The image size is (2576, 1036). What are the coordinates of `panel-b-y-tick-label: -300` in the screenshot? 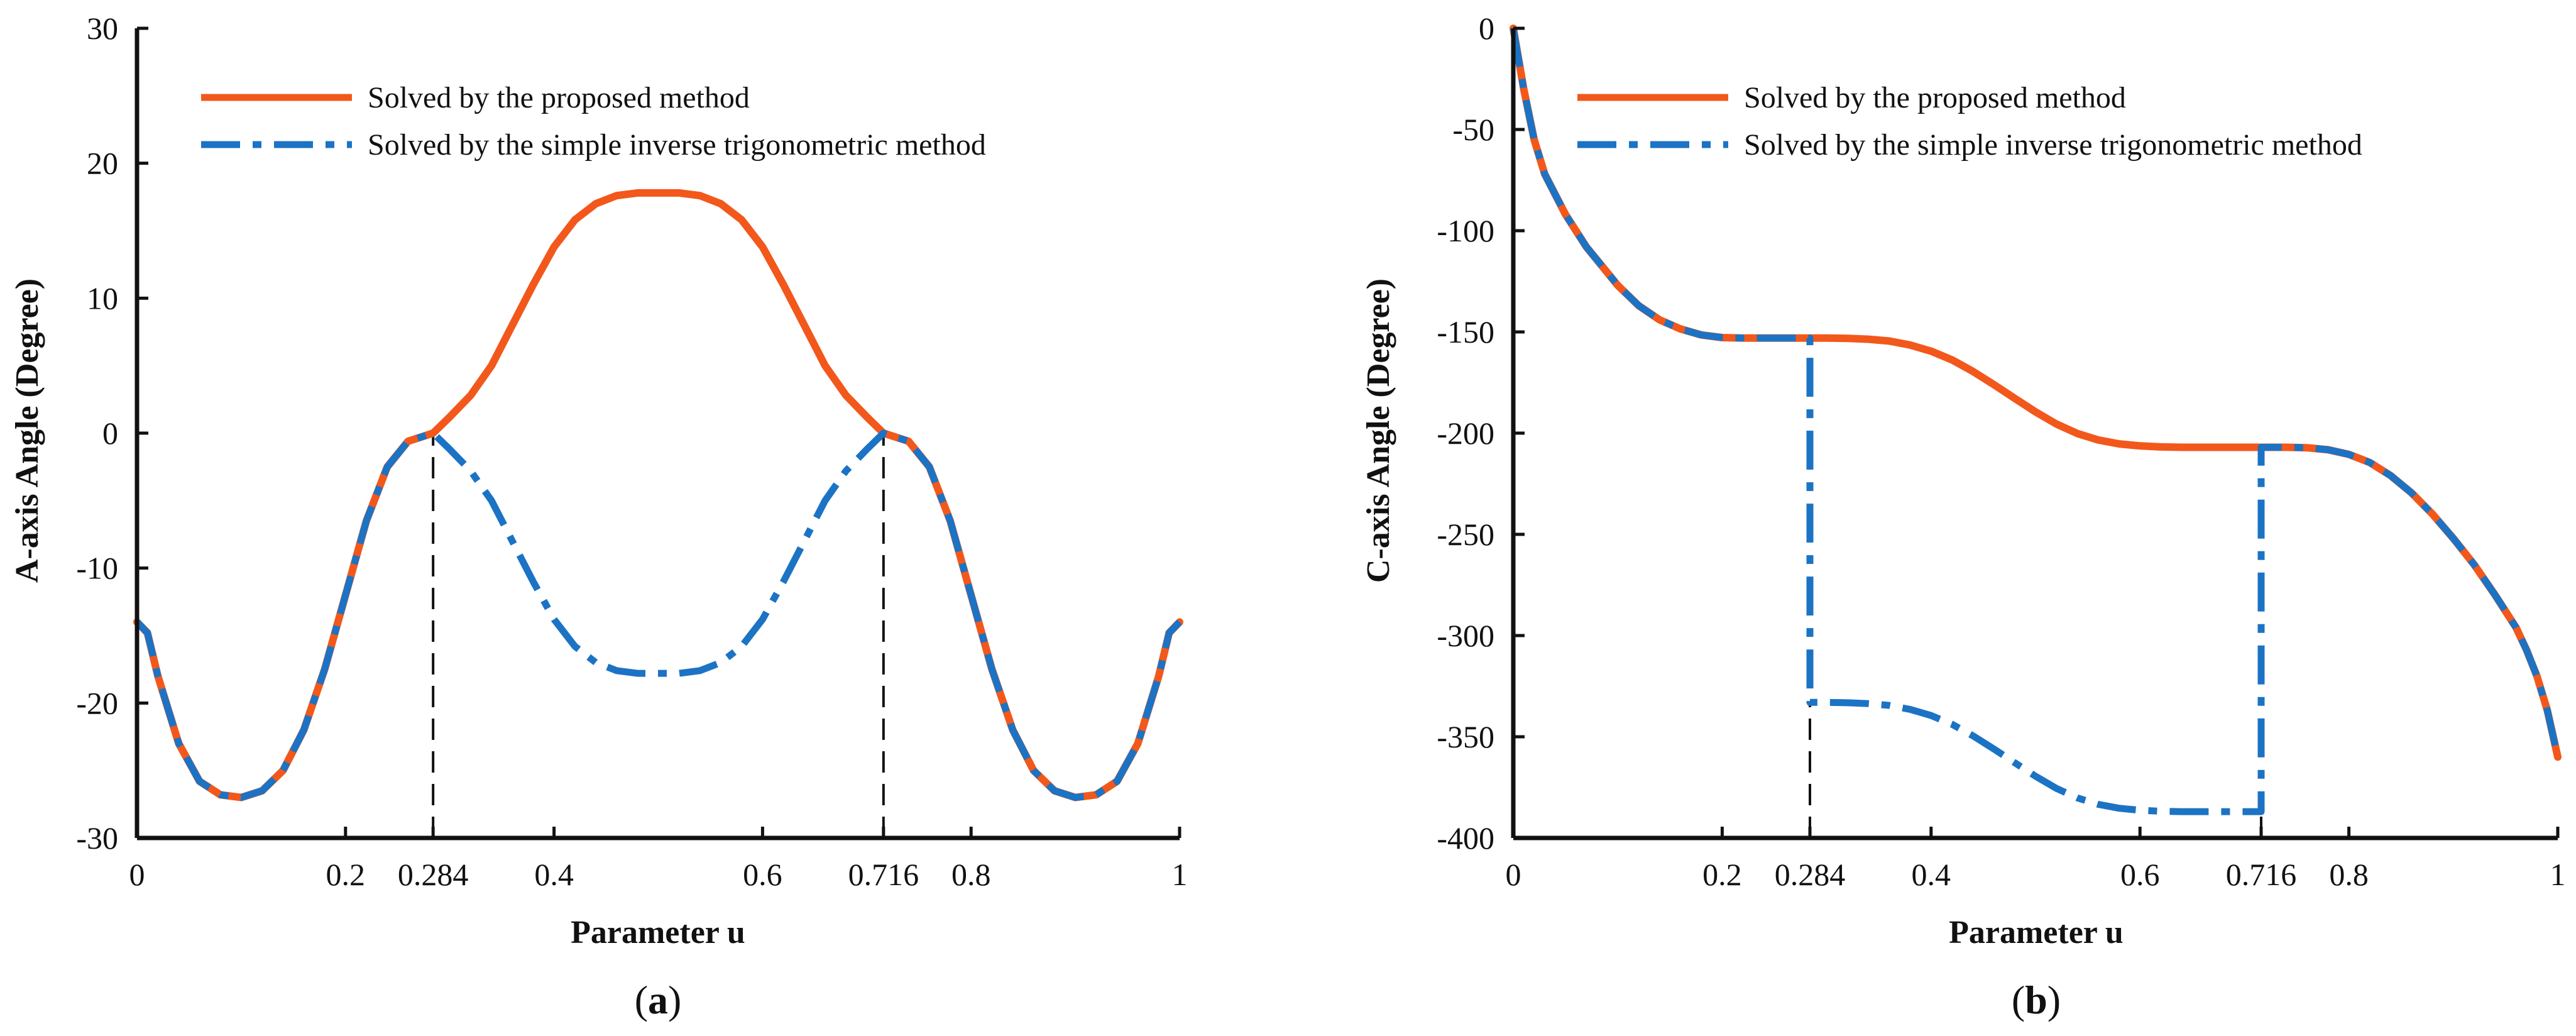 It's located at (1465, 635).